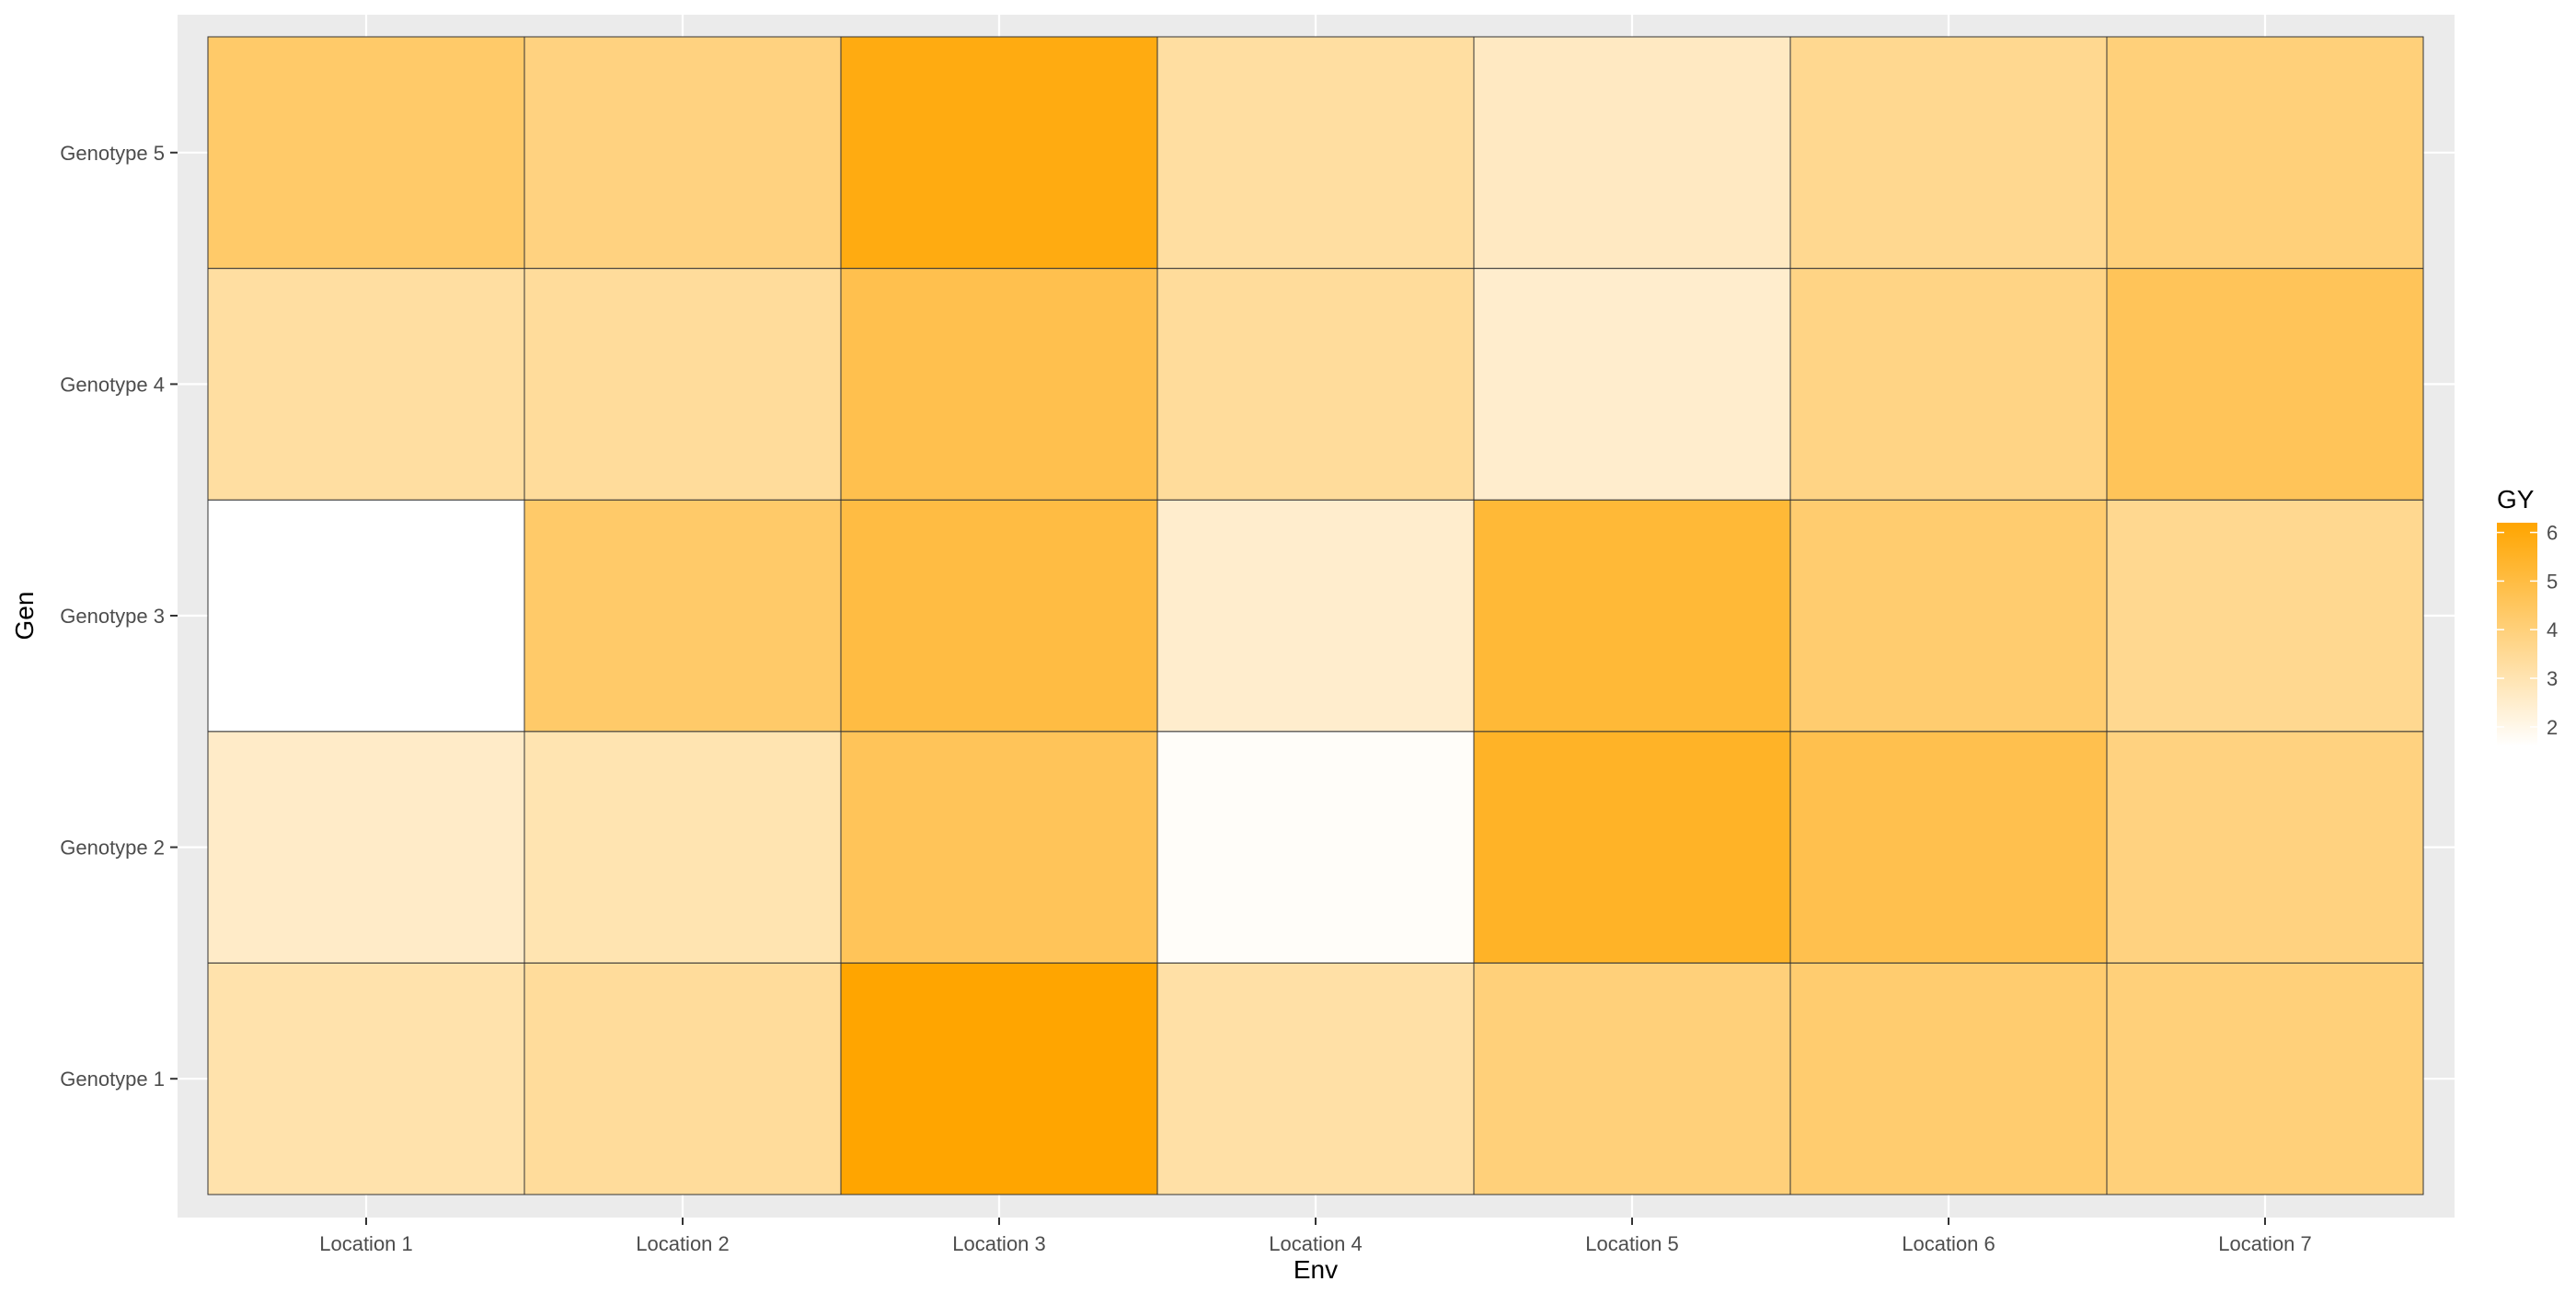 The image size is (2576, 1293). Describe the element at coordinates (999, 1243) in the screenshot. I see `x-tick-label: Location 3` at that location.